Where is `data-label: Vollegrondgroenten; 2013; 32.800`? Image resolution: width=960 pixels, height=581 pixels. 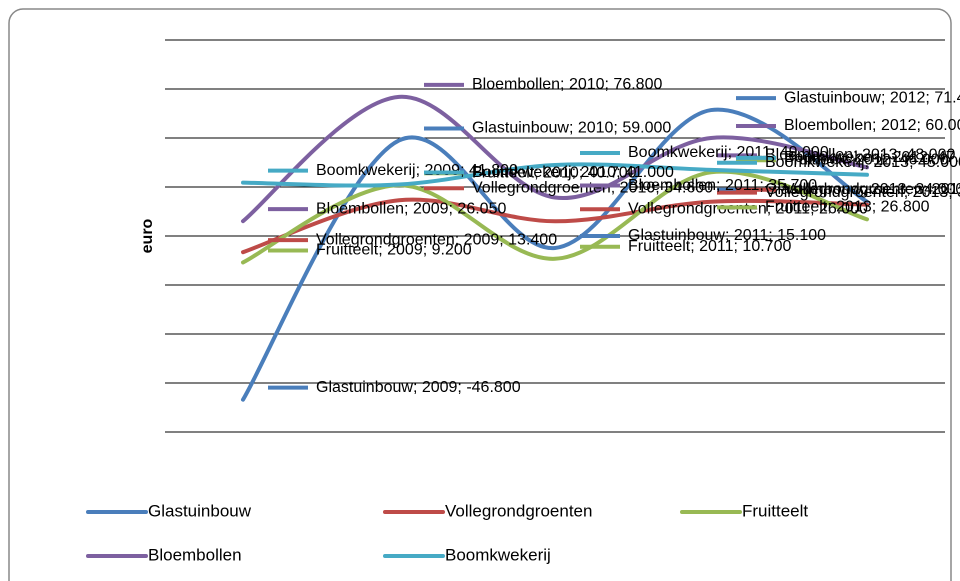
data-label: Vollegrondgroenten; 2013; 32.800 is located at coordinates (862, 192).